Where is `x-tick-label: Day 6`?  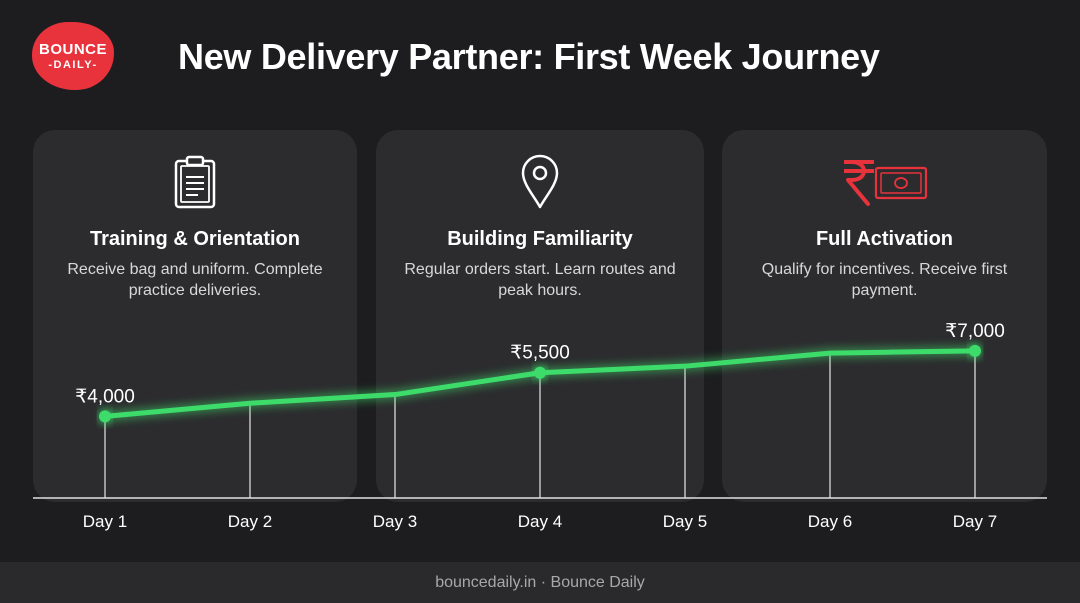 x-tick-label: Day 6 is located at coordinates (830, 521).